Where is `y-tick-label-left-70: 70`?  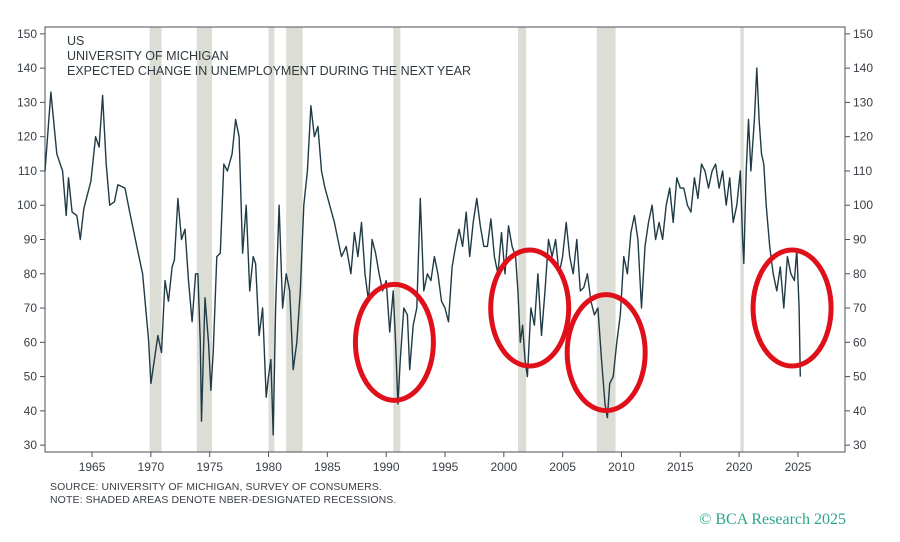
y-tick-label-left-70: 70 is located at coordinates (31, 308).